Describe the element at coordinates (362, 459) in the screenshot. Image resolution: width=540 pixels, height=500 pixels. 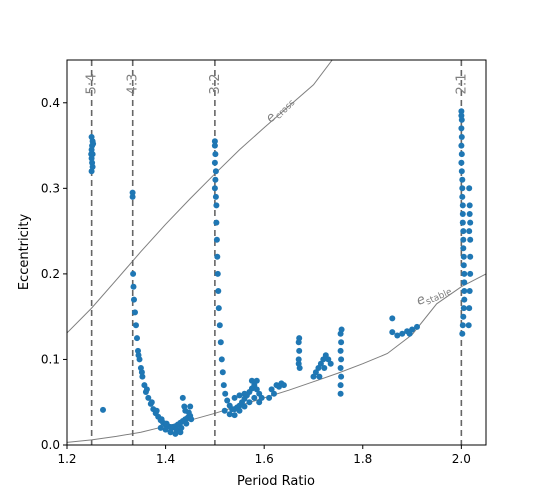
I see `x-tick-label: 1.8` at that location.